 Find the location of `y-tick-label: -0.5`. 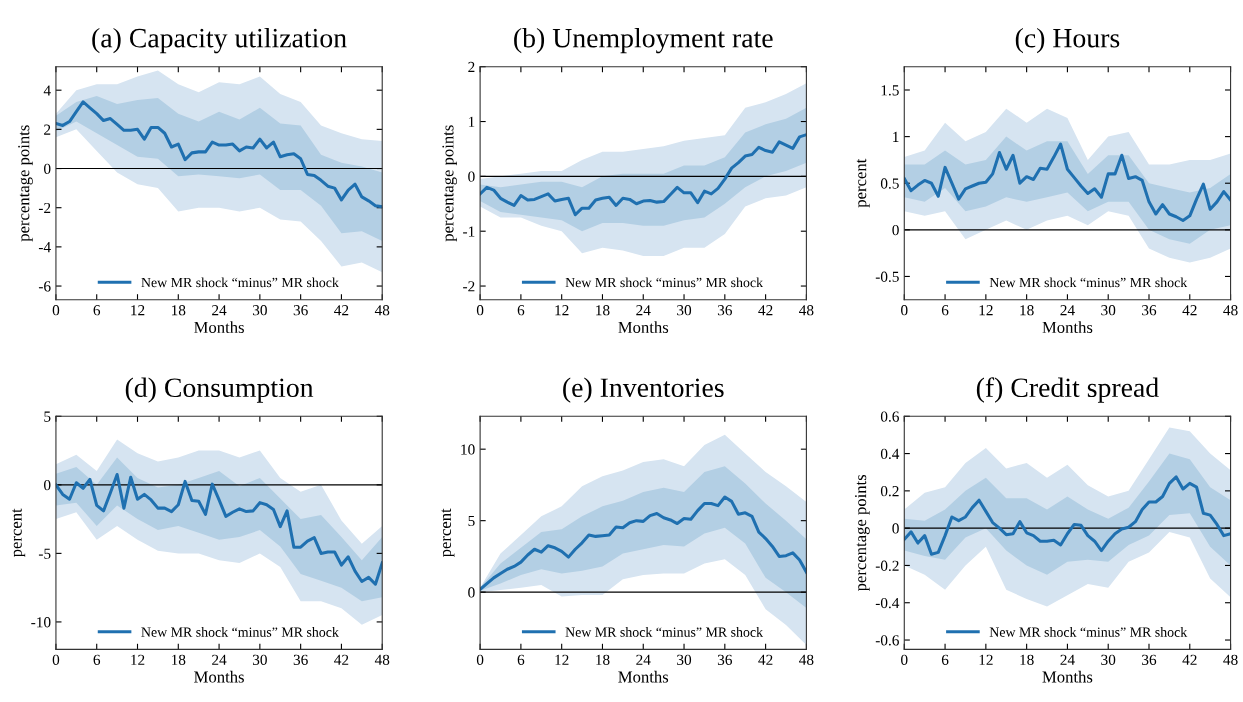

y-tick-label: -0.5 is located at coordinates (887, 276).